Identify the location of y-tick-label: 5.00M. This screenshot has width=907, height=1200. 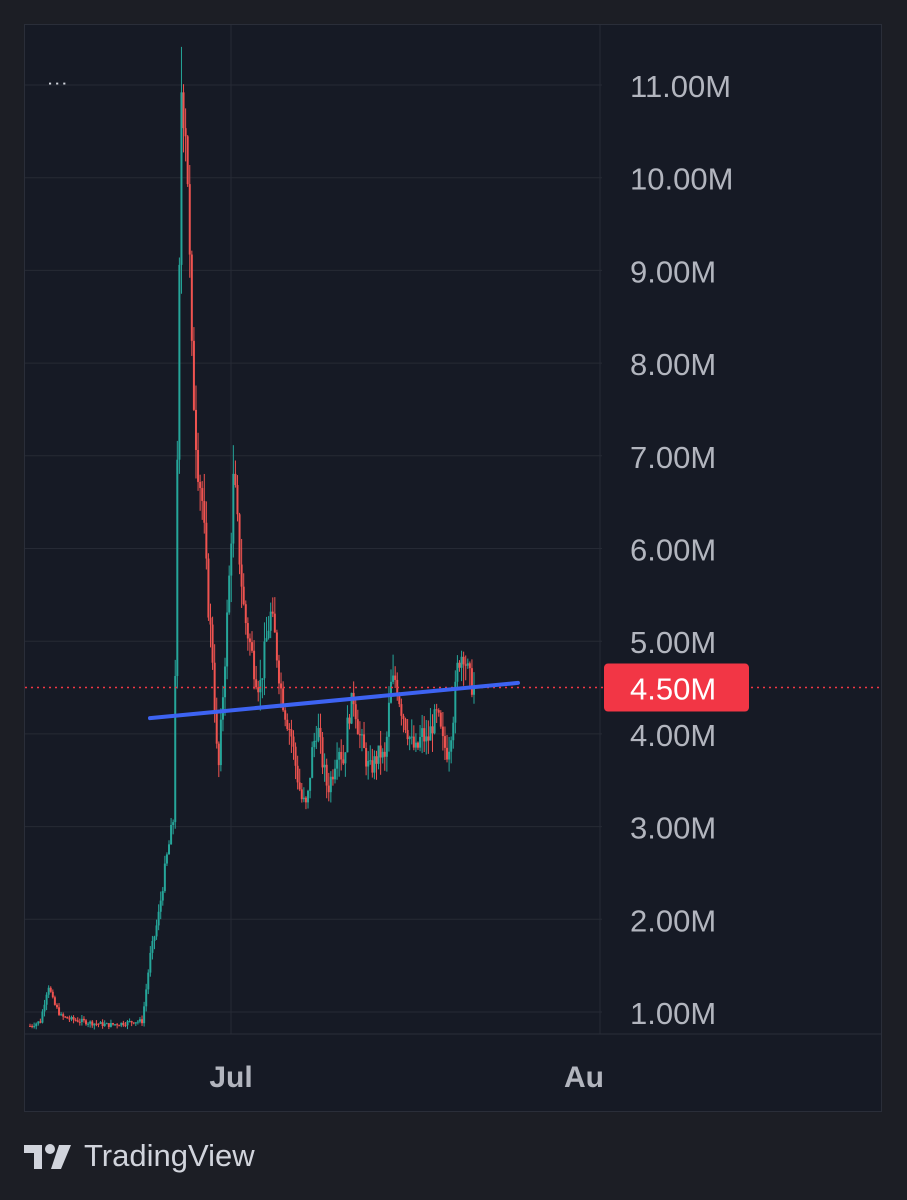
(673, 642).